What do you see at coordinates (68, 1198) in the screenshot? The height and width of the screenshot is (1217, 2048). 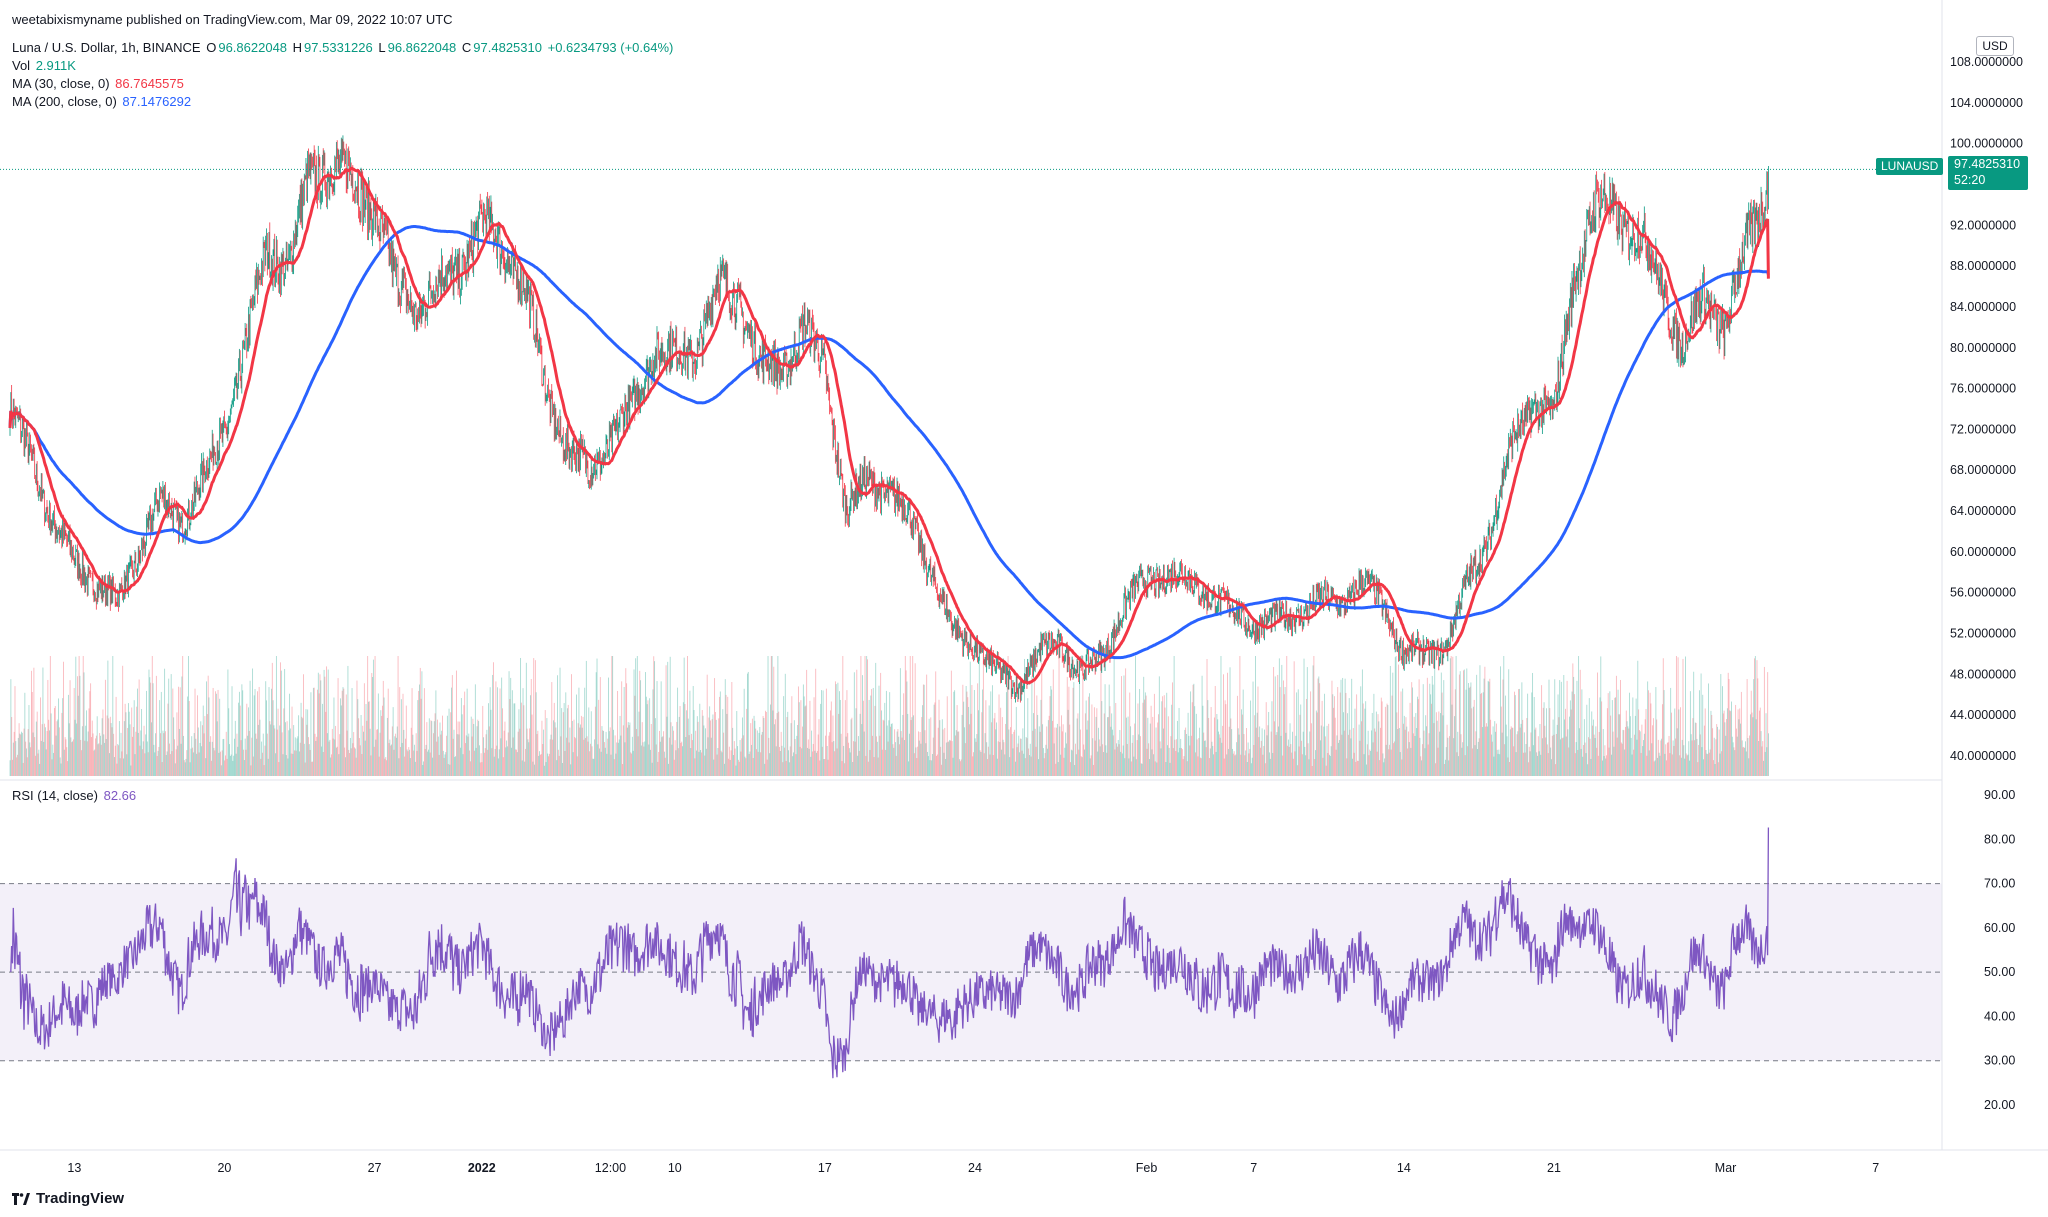 I see `tradingview-logo: TradingView` at bounding box center [68, 1198].